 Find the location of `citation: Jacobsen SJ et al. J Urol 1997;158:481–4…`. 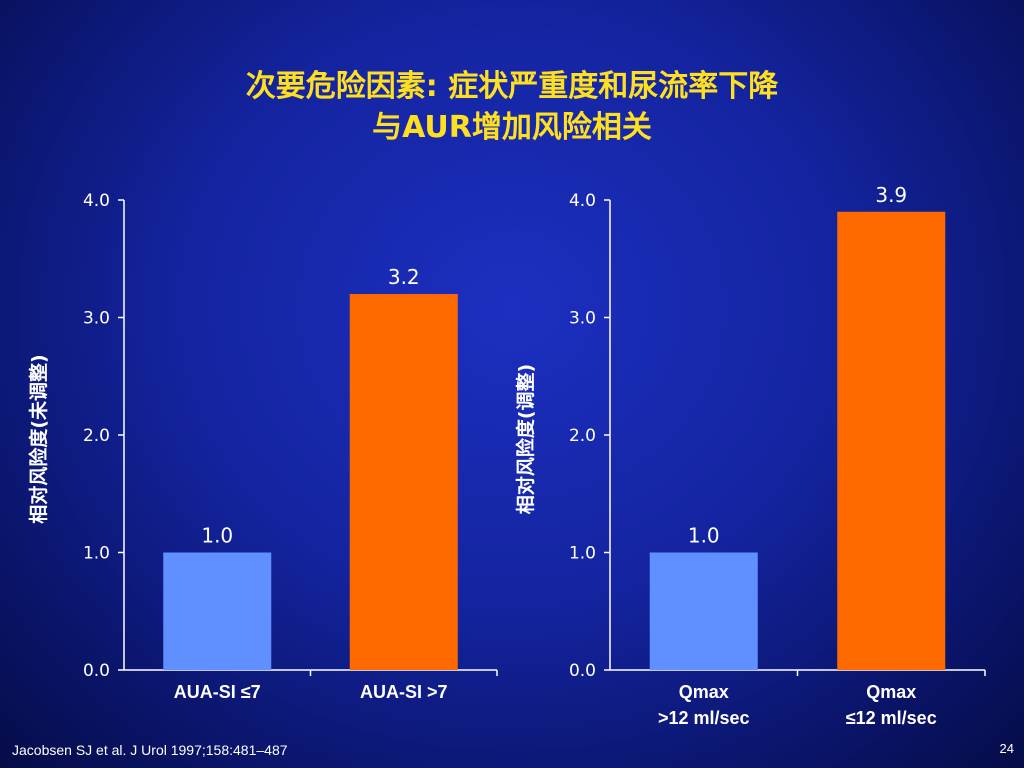

citation: Jacobsen SJ et al. J Urol 1997;158:481–4… is located at coordinates (150, 750).